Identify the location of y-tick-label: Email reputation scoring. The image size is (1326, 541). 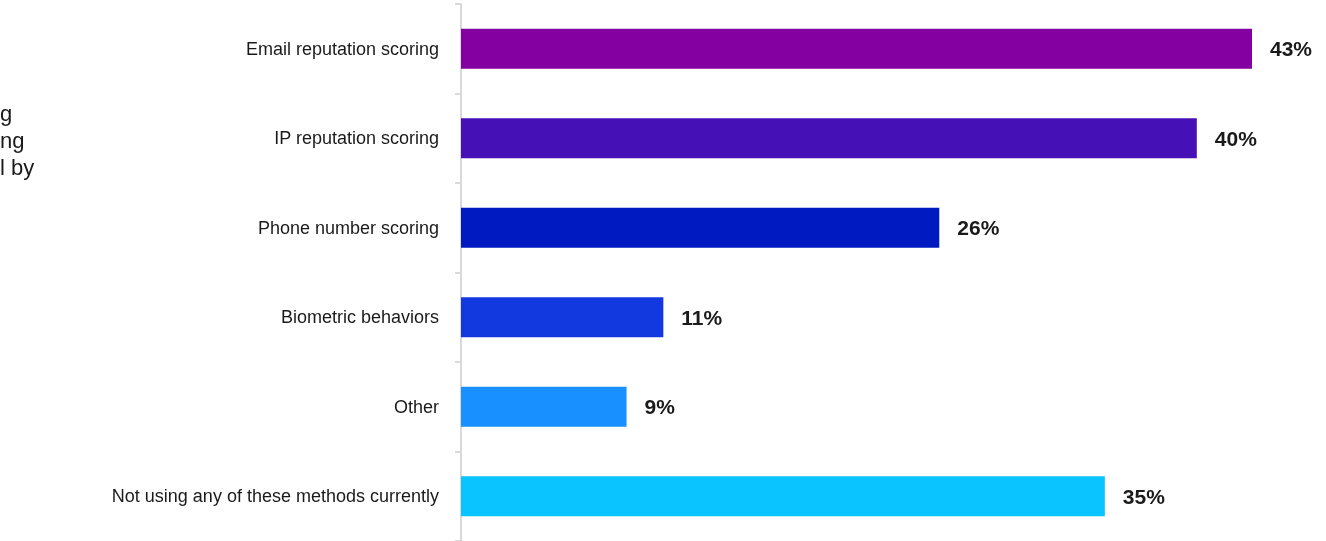
(342, 48).